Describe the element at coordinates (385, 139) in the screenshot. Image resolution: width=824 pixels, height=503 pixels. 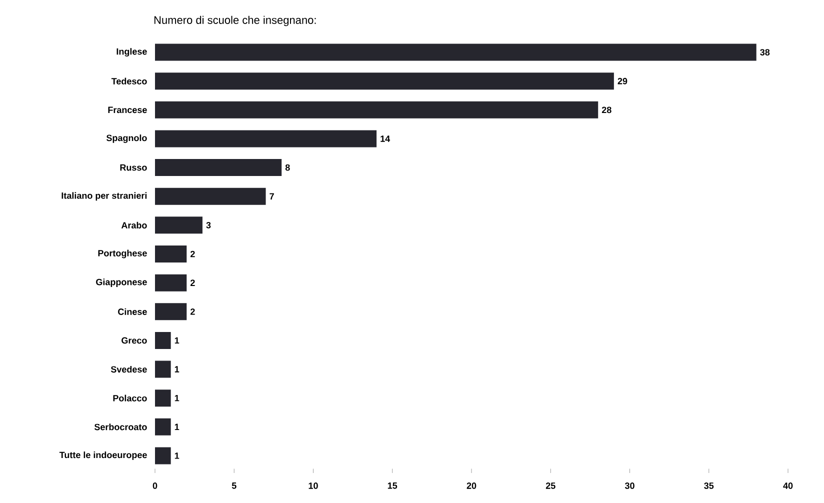
I see `data-label: 14` at that location.